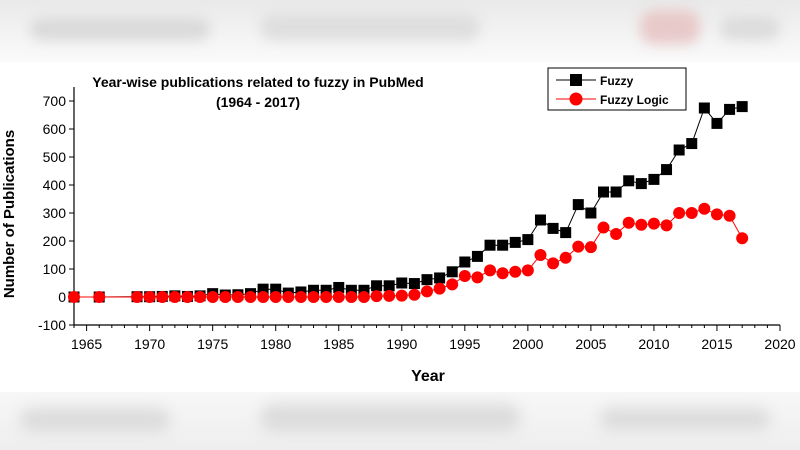 The height and width of the screenshot is (450, 800). I want to click on x-tick-label: 2015, so click(716, 344).